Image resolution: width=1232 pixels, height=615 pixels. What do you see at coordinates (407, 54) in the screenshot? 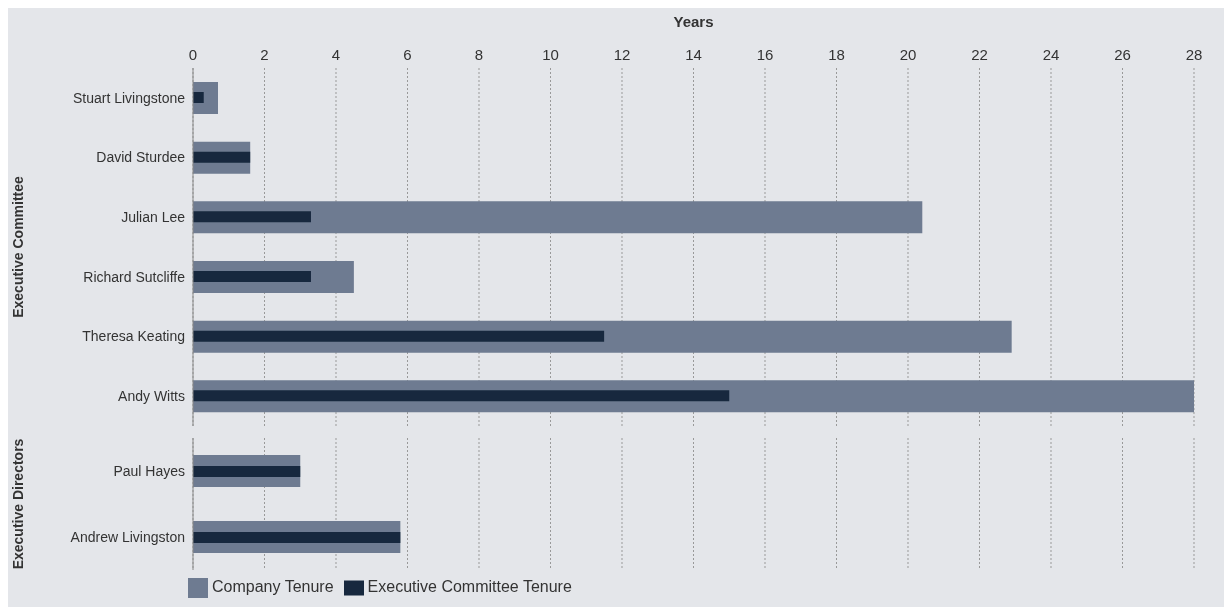
I see `x-tick-label: 6` at bounding box center [407, 54].